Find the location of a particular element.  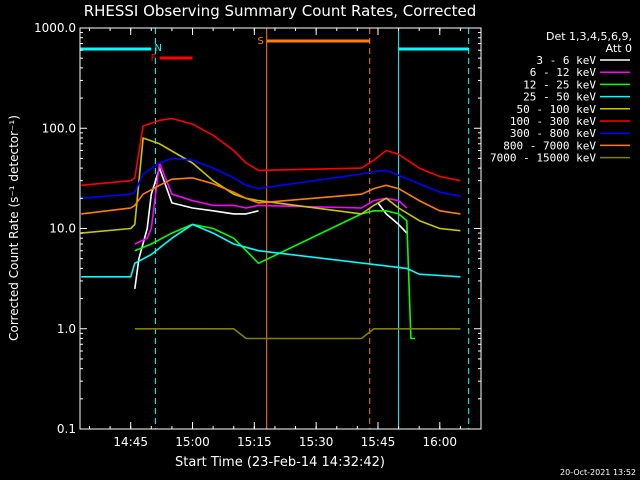

legend-label-3: 25 - 50 keV is located at coordinates (559, 97).